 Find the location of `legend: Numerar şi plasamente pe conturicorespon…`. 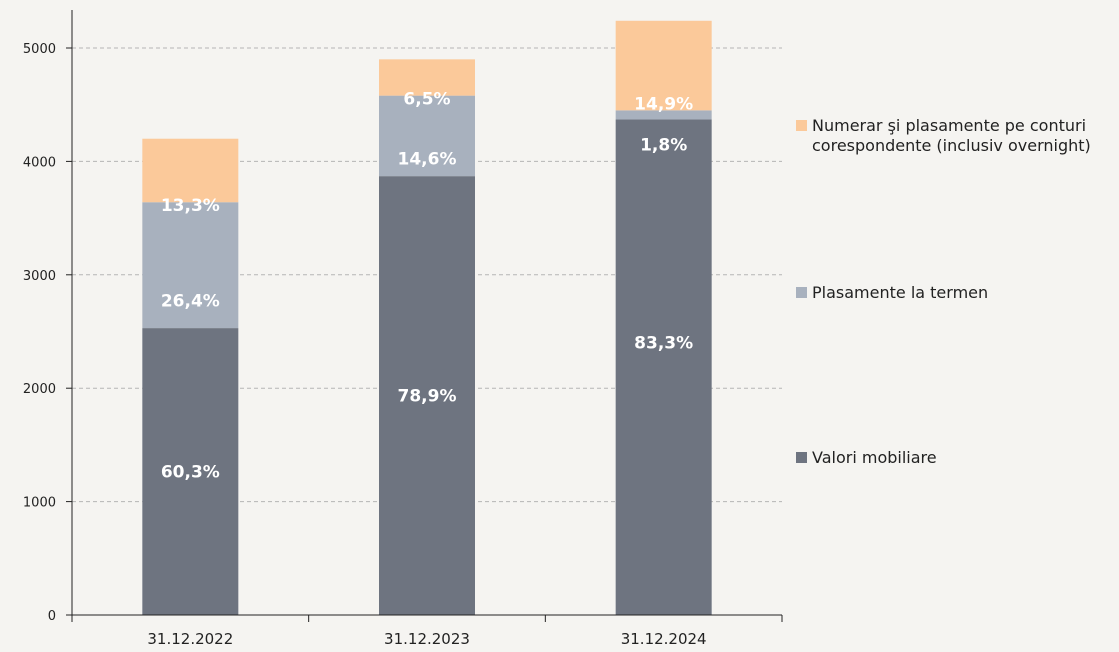

legend: Numerar şi plasamente pe conturicorespon… is located at coordinates (943, 291).